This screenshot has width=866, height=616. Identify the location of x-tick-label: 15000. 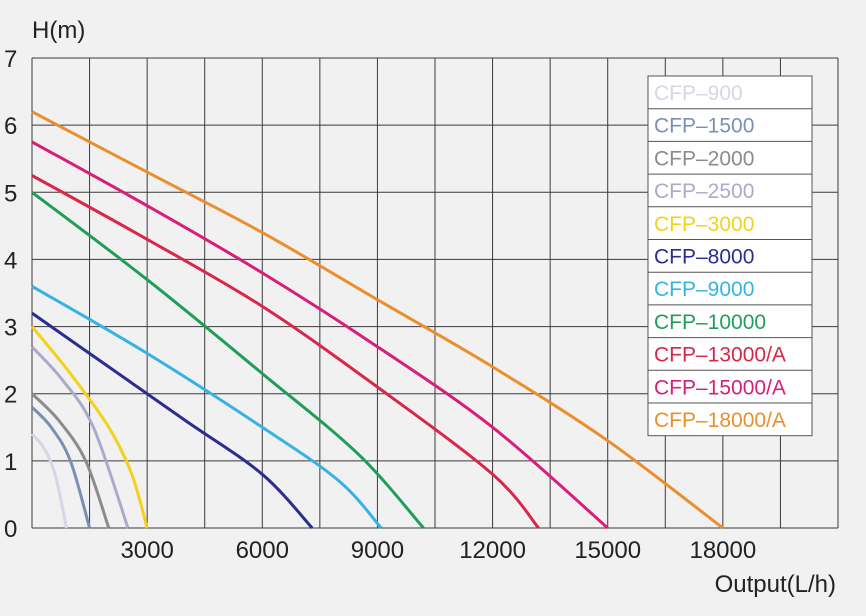
(607, 550).